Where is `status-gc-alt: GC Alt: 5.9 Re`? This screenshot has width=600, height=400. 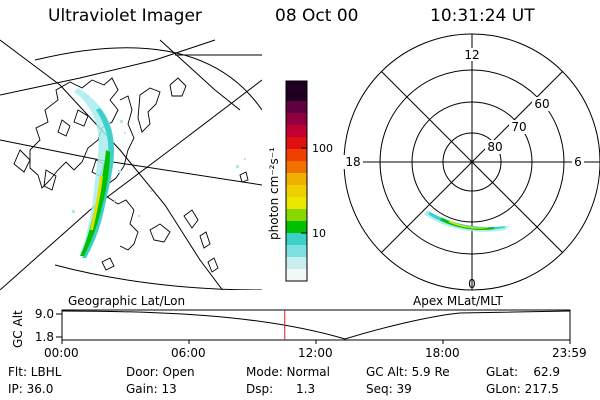
status-gc-alt: GC Alt: 5.9 Re is located at coordinates (408, 372).